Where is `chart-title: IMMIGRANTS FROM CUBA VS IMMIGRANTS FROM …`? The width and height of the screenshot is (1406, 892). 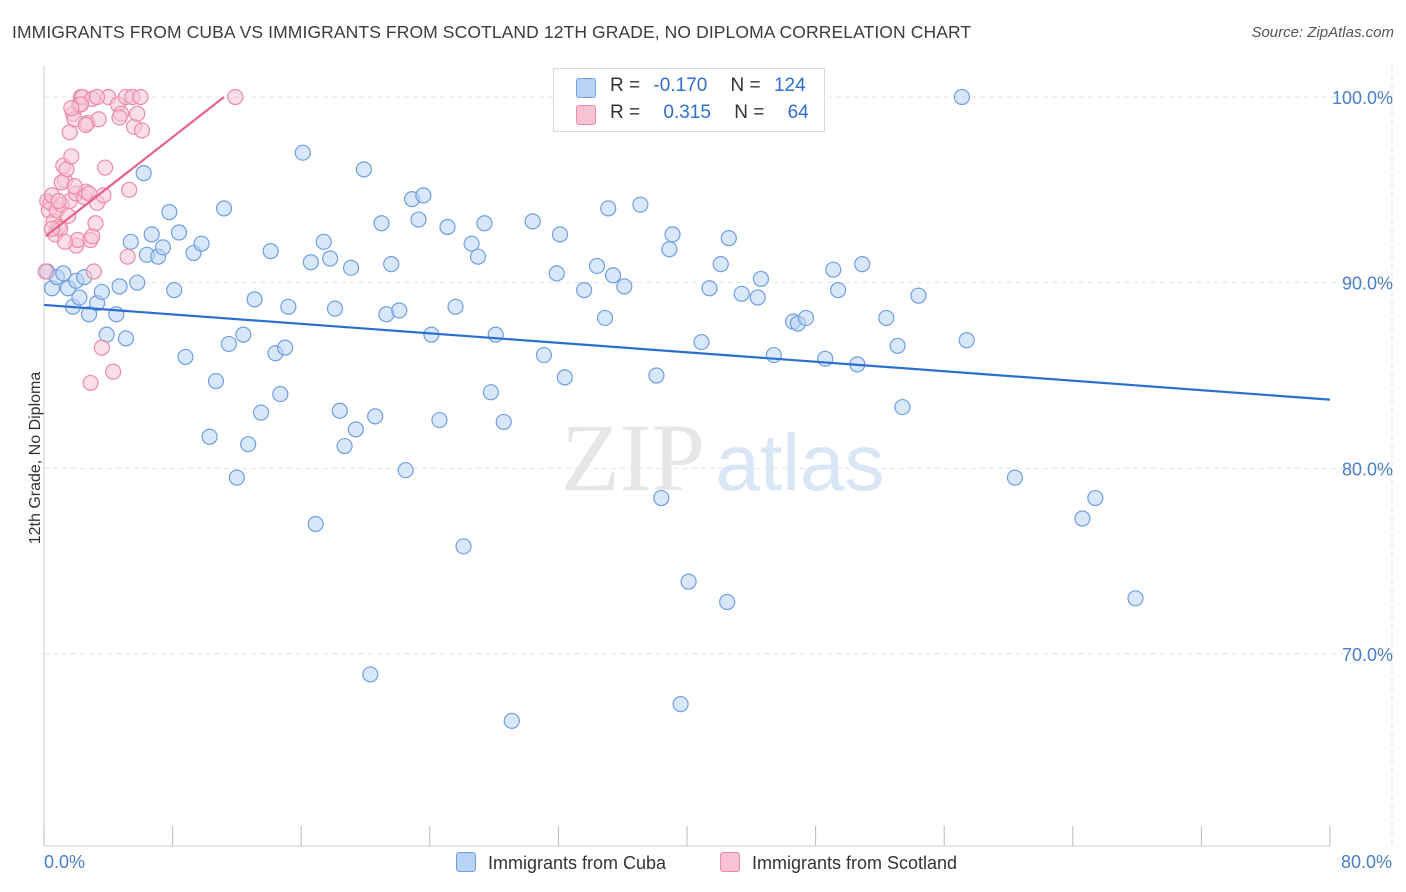 chart-title: IMMIGRANTS FROM CUBA VS IMMIGRANTS FROM … is located at coordinates (492, 32).